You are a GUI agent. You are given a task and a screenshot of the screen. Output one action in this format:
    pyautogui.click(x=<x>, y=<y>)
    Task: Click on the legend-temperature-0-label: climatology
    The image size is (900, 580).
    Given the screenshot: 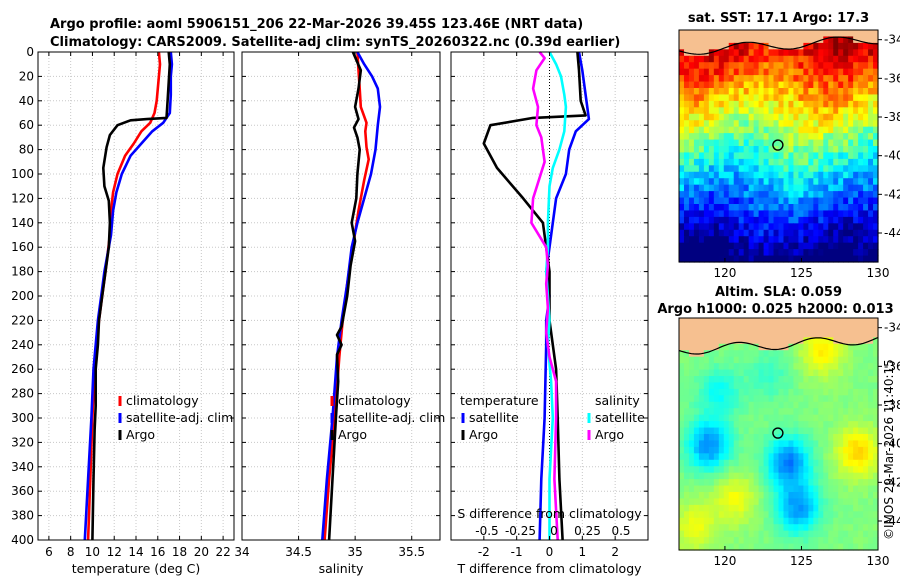 What is the action you would take?
    pyautogui.click(x=162, y=400)
    